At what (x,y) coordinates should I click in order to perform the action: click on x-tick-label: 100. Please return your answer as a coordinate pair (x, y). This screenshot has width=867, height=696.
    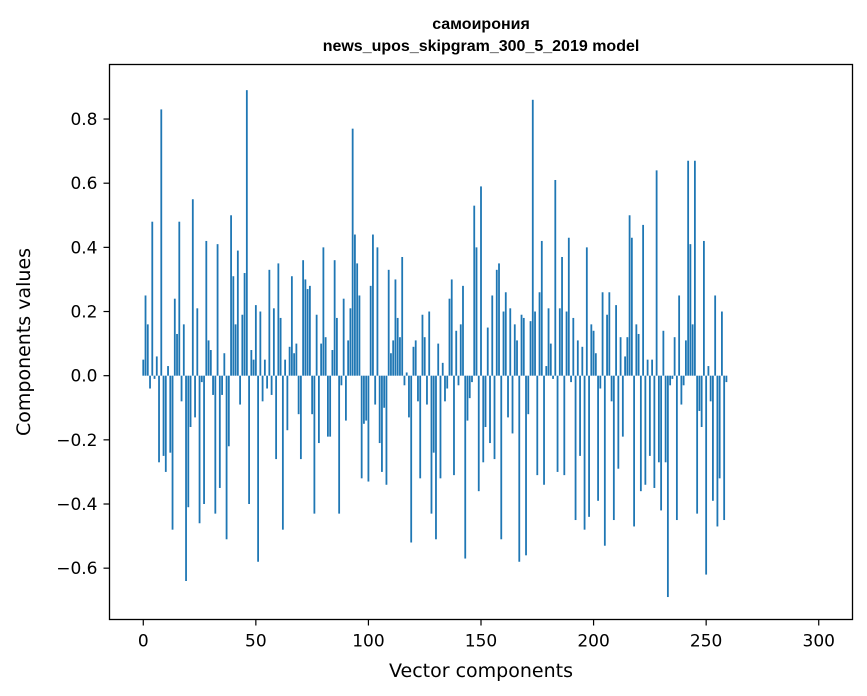
    Looking at the image, I should click on (368, 642).